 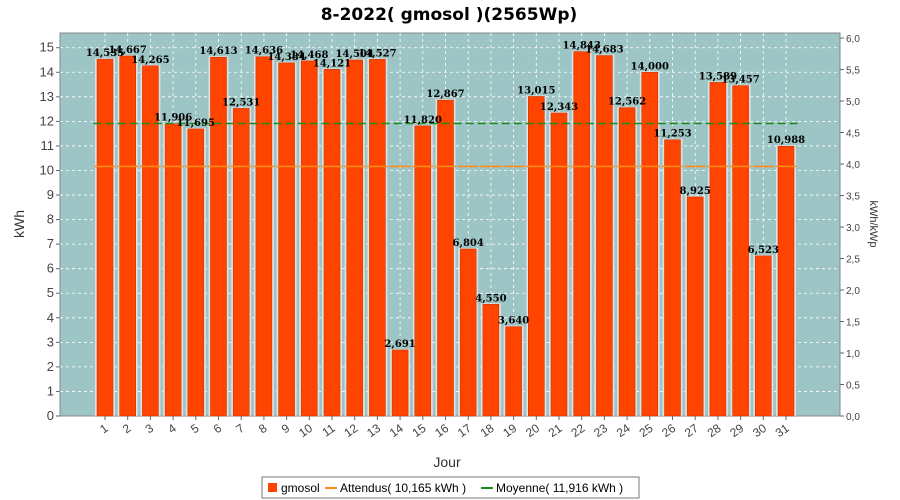 I want to click on bar-value-label: 14,535, so click(x=105, y=53).